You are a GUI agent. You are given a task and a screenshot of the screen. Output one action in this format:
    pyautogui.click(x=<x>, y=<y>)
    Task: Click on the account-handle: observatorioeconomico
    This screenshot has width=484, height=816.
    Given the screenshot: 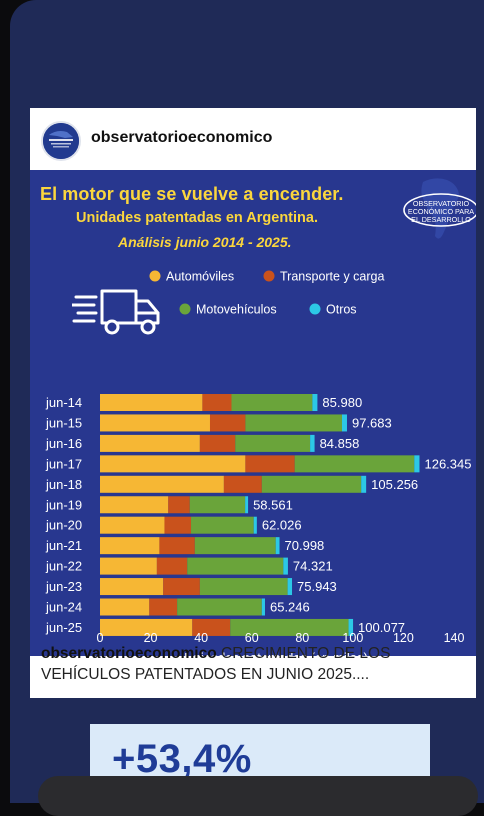 What is the action you would take?
    pyautogui.click(x=182, y=137)
    